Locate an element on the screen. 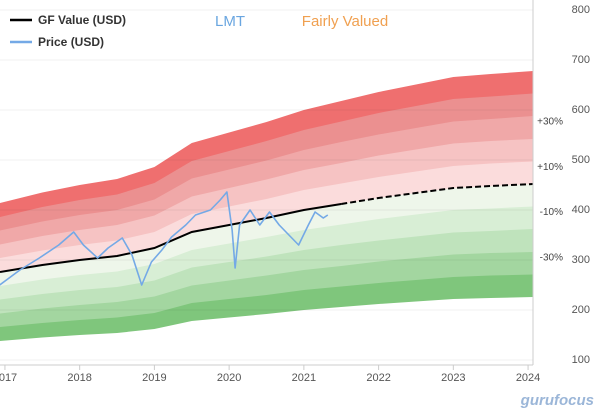  y-tick-label: 800 is located at coordinates (581, 10).